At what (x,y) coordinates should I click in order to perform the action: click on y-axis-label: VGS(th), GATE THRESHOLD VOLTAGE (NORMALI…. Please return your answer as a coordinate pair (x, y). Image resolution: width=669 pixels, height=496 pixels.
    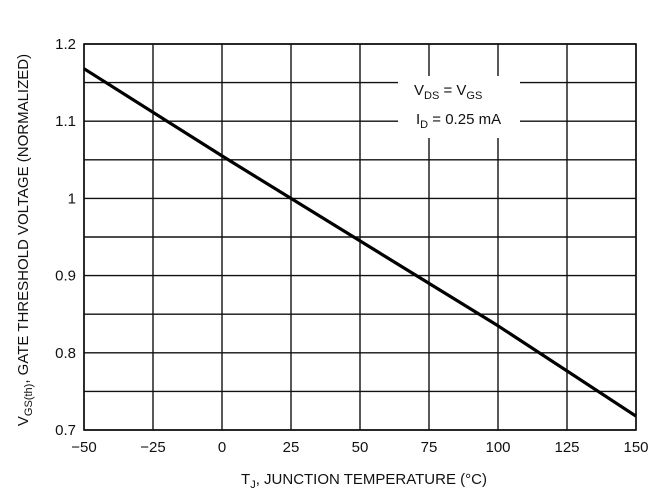
    Looking at the image, I should click on (25, 240).